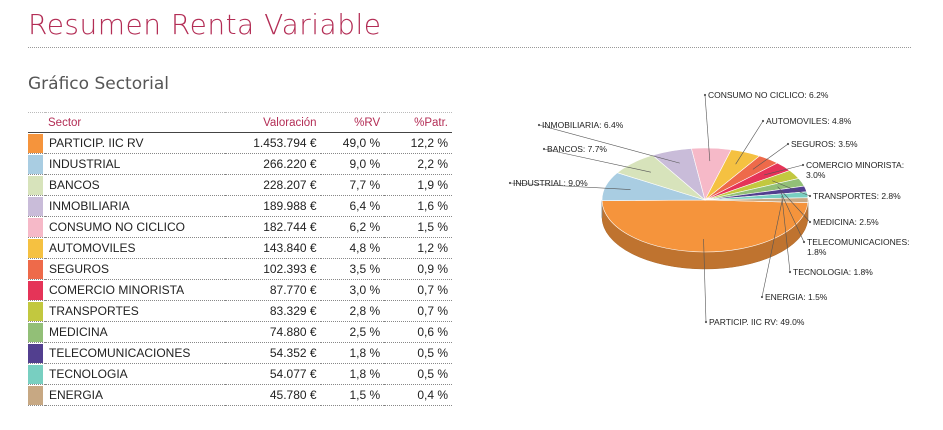 Image resolution: width=943 pixels, height=430 pixels. What do you see at coordinates (127, 122) in the screenshot?
I see `header-sector: Sector` at bounding box center [127, 122].